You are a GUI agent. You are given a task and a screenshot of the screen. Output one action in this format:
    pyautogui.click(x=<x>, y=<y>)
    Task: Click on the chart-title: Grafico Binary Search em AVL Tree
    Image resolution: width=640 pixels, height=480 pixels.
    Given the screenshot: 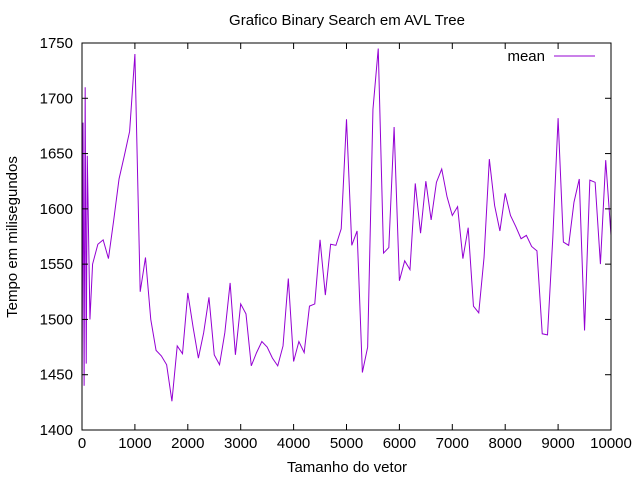 What is the action you would take?
    pyautogui.click(x=347, y=20)
    